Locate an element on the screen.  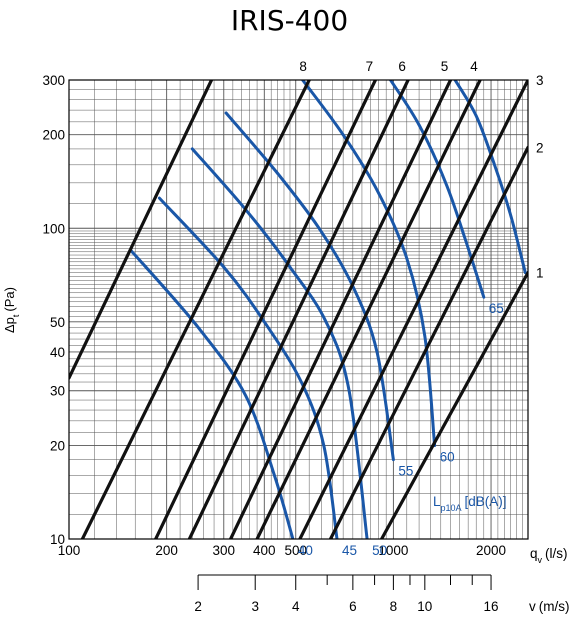
damper-label-2: 2 is located at coordinates (540, 147).